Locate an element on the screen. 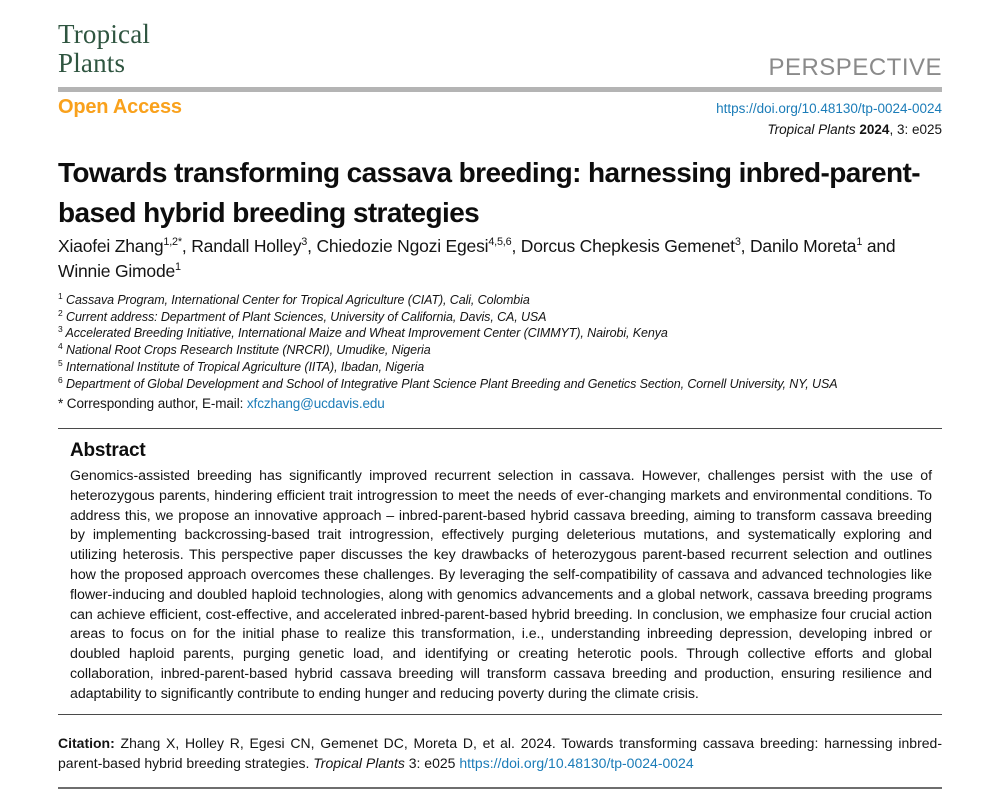 The height and width of the screenshot is (805, 1000). journal-logo-line2: Plants is located at coordinates (92, 63).